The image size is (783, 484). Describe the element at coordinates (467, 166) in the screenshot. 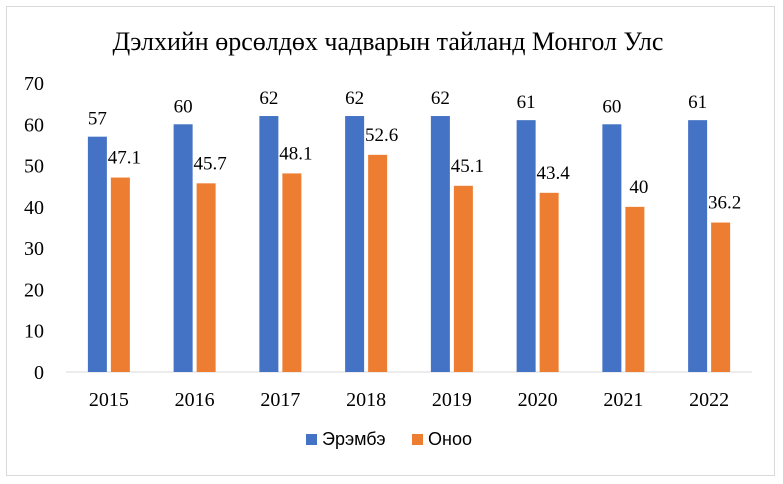

I see `data-label-onoo: 45.1` at that location.